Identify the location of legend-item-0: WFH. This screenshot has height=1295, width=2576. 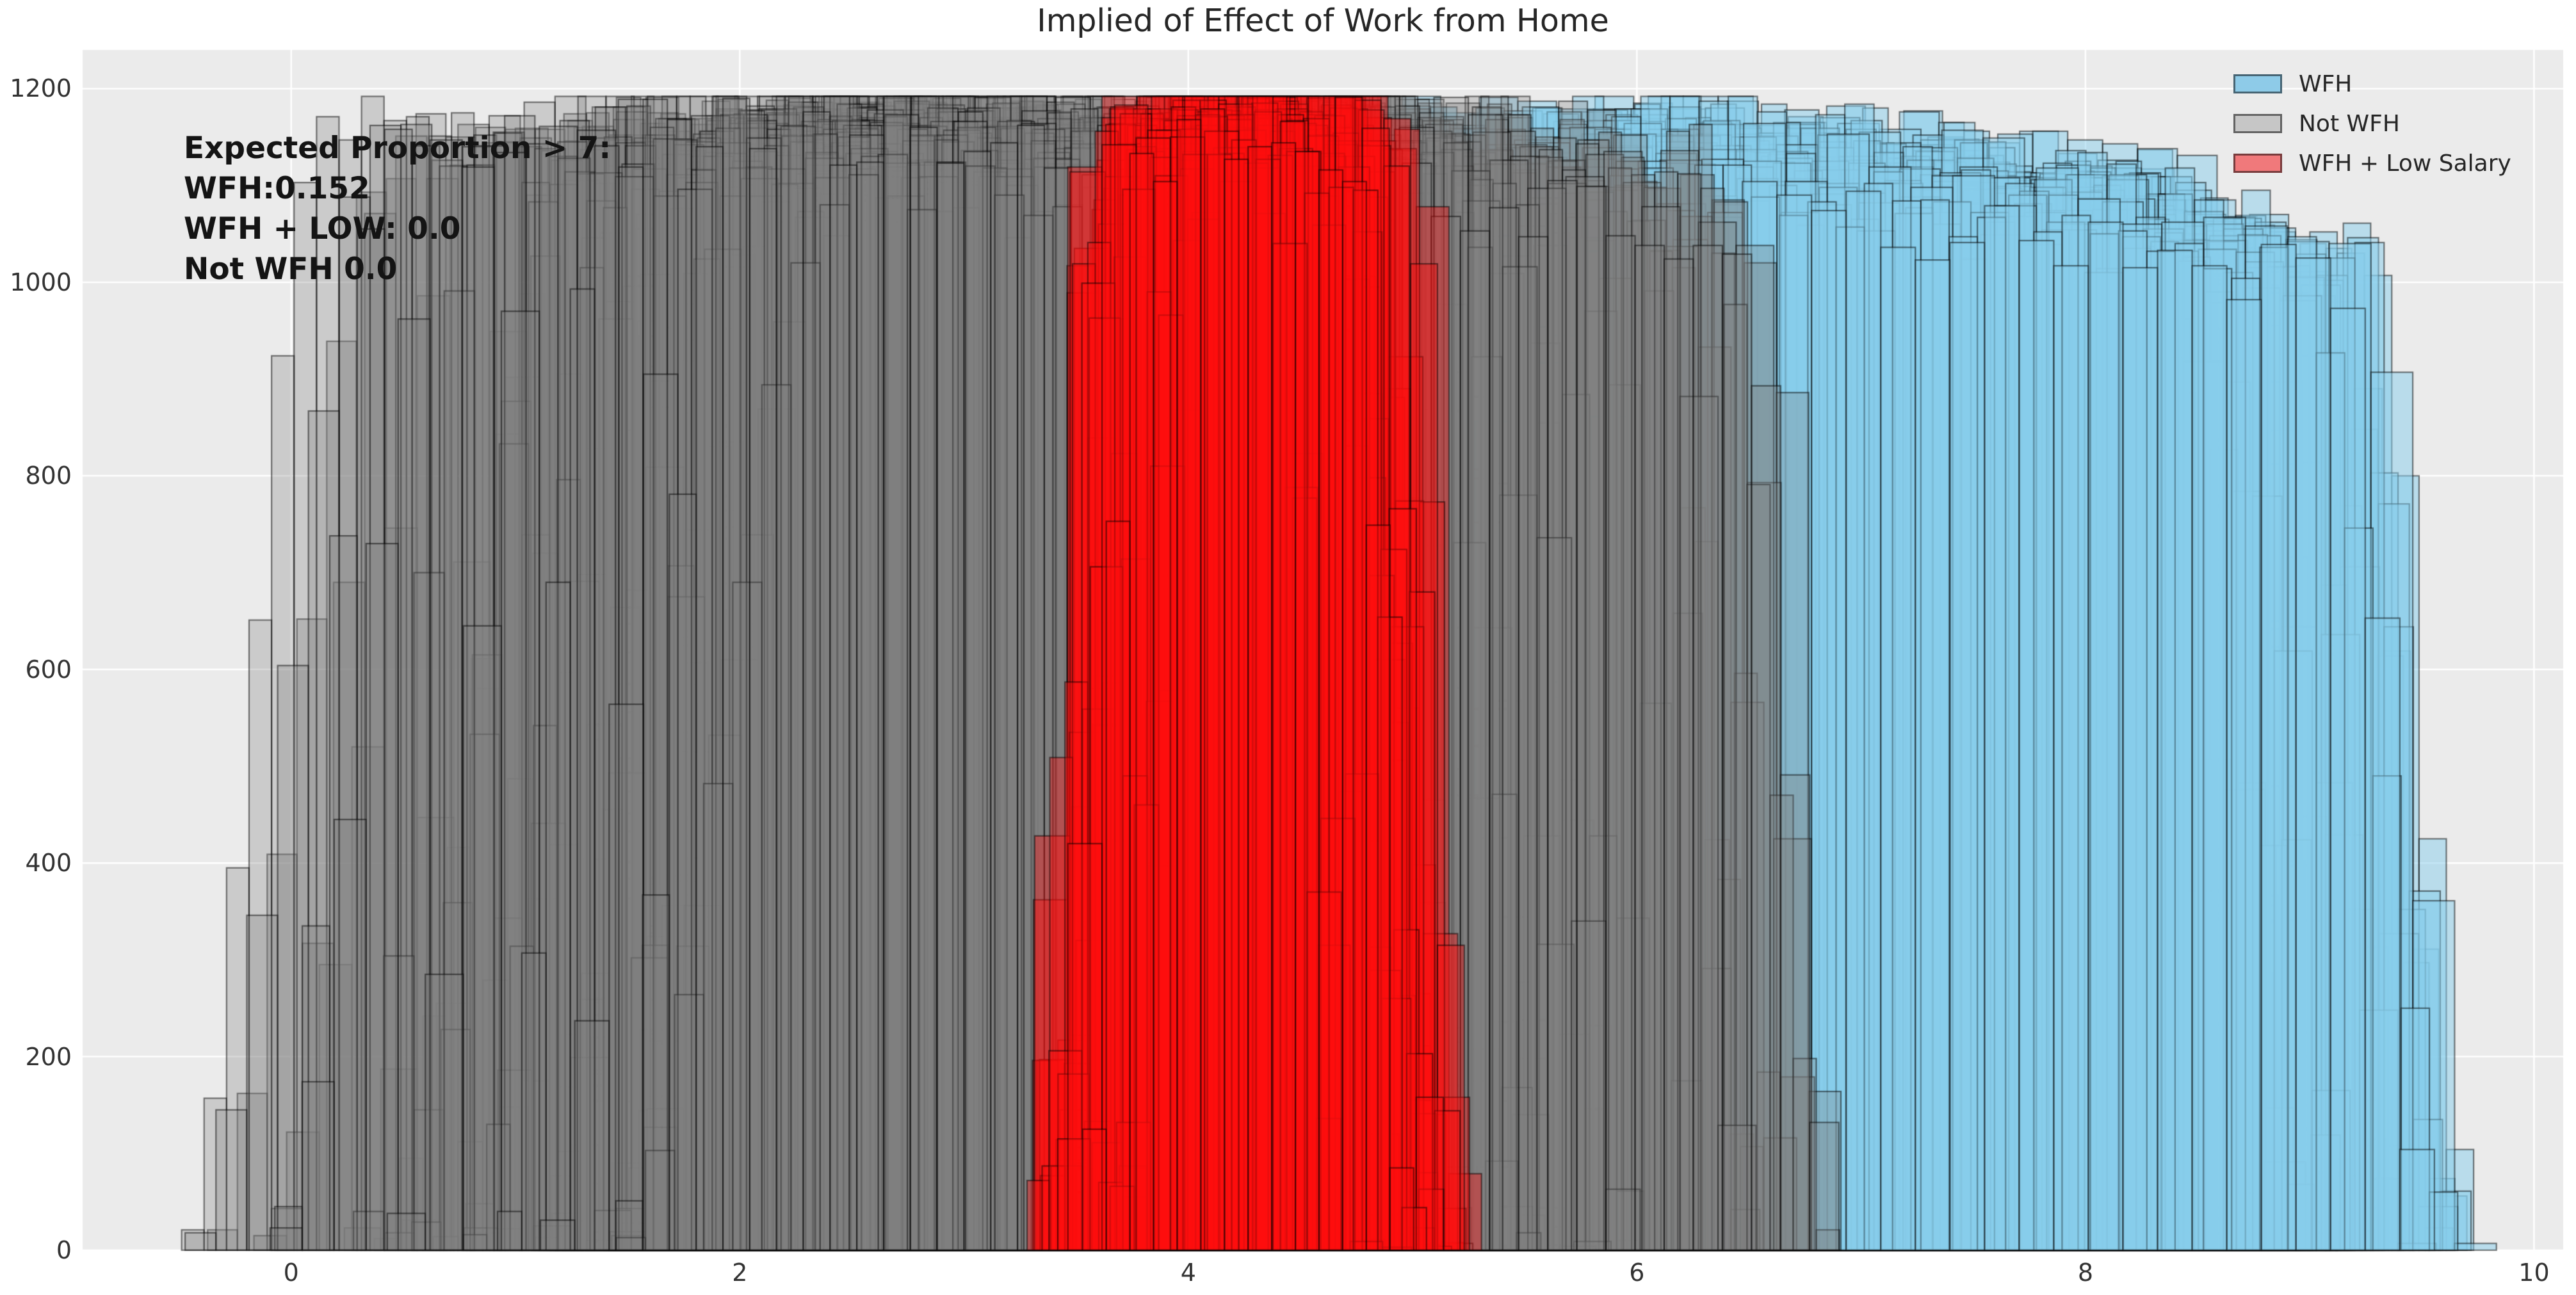
(2372, 84).